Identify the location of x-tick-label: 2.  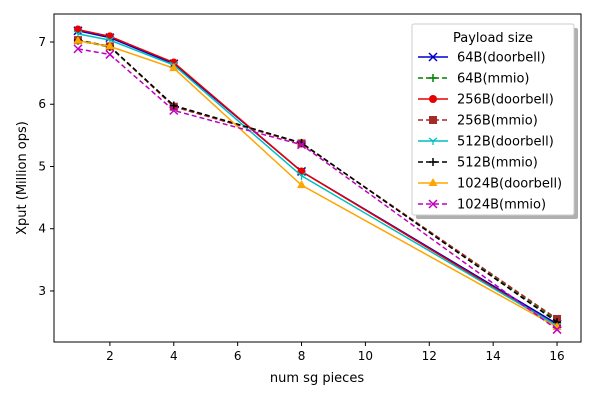
(110, 356).